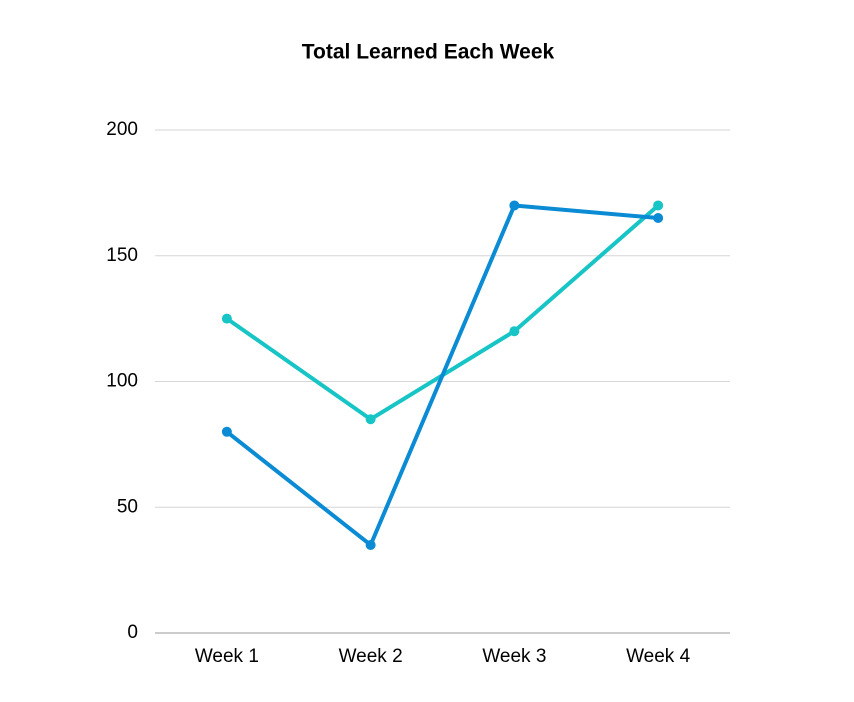 The image size is (854, 702). I want to click on chart-title: Total Learned Each Week, so click(428, 52).